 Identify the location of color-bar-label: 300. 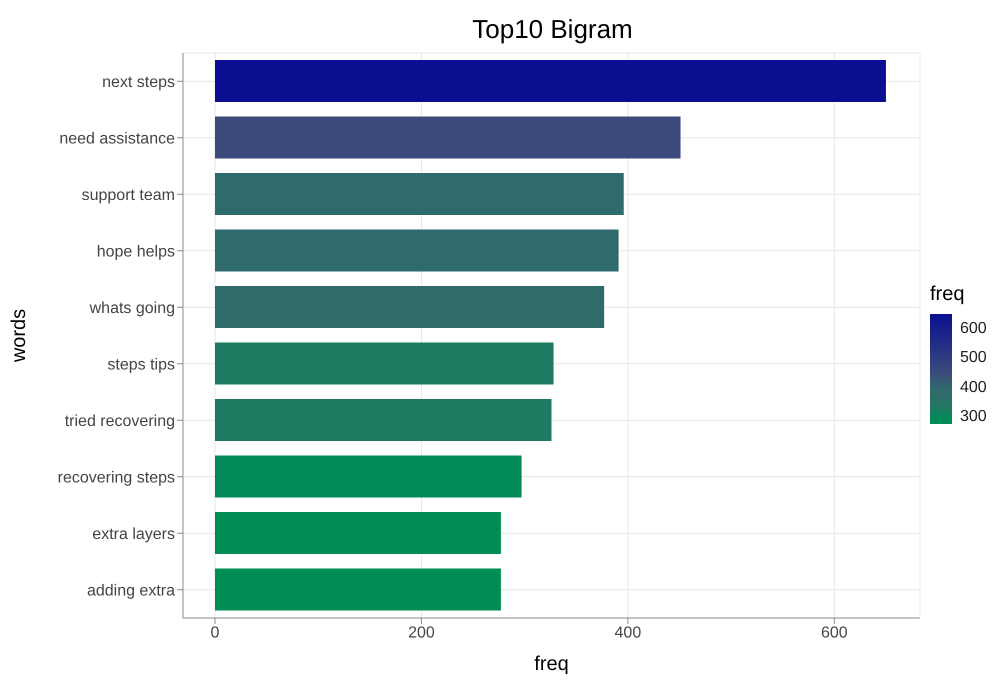
(973, 417).